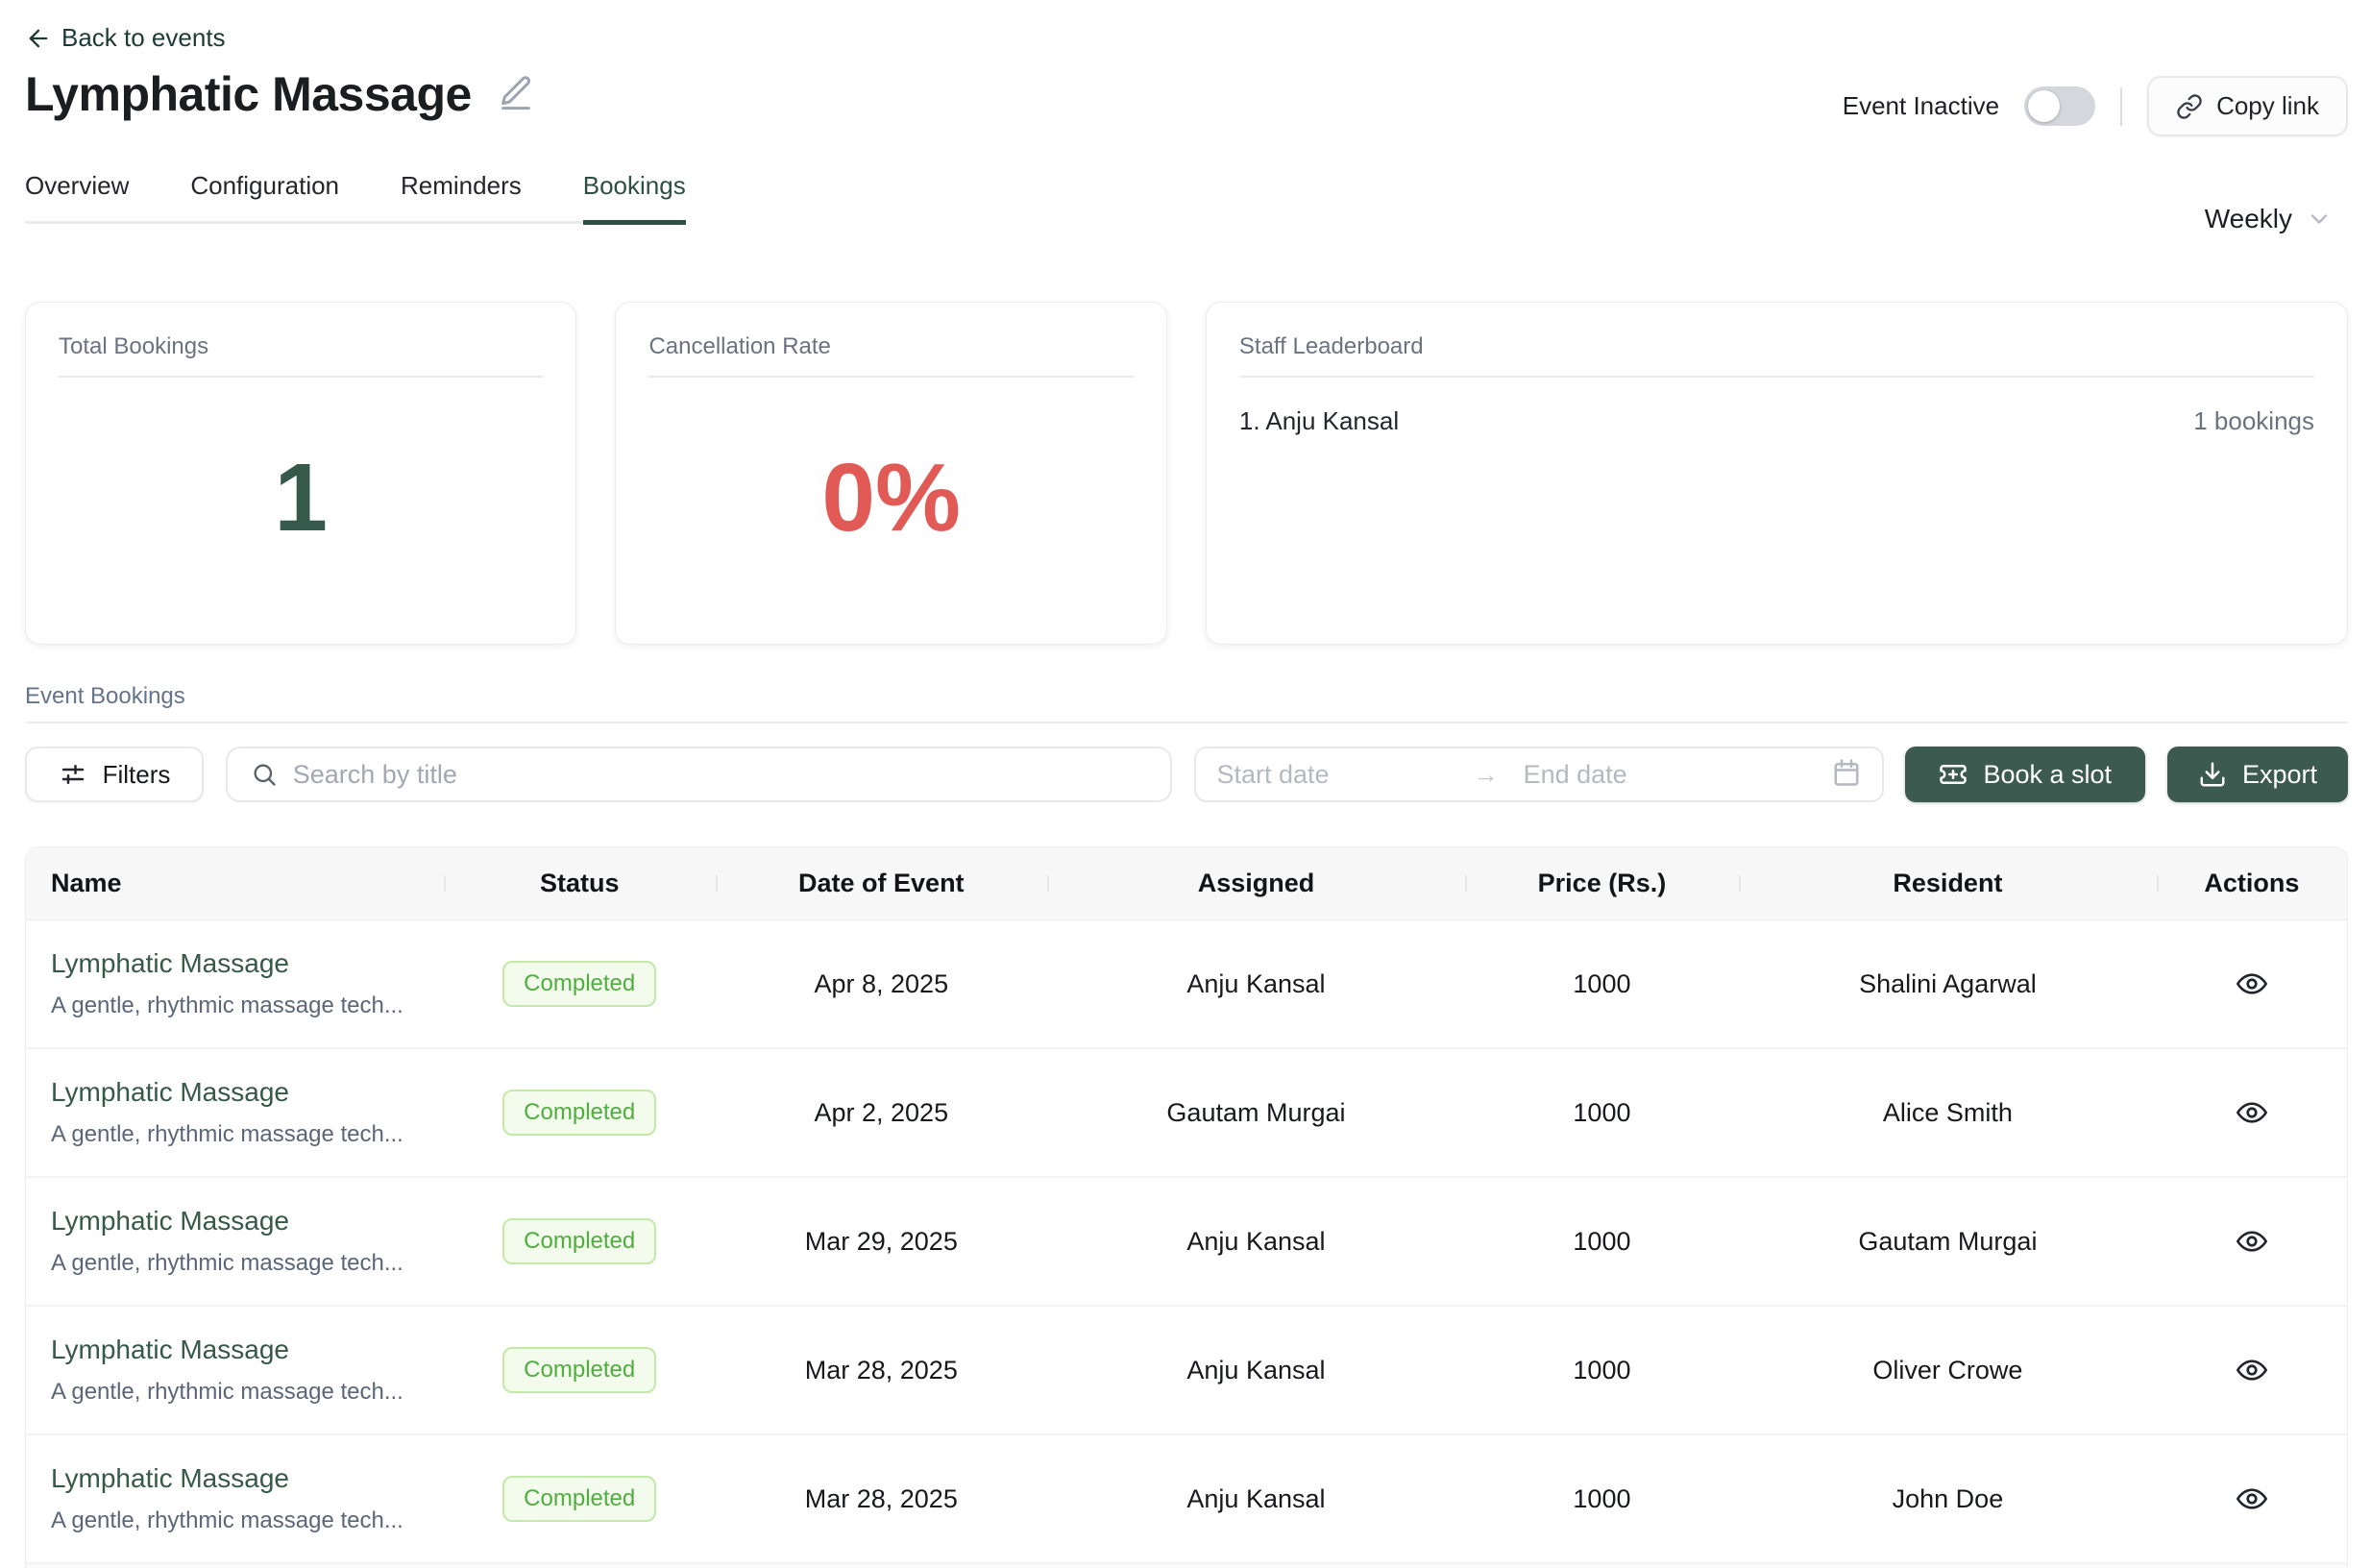  I want to click on col-header-actions: Actions, so click(2252, 883).